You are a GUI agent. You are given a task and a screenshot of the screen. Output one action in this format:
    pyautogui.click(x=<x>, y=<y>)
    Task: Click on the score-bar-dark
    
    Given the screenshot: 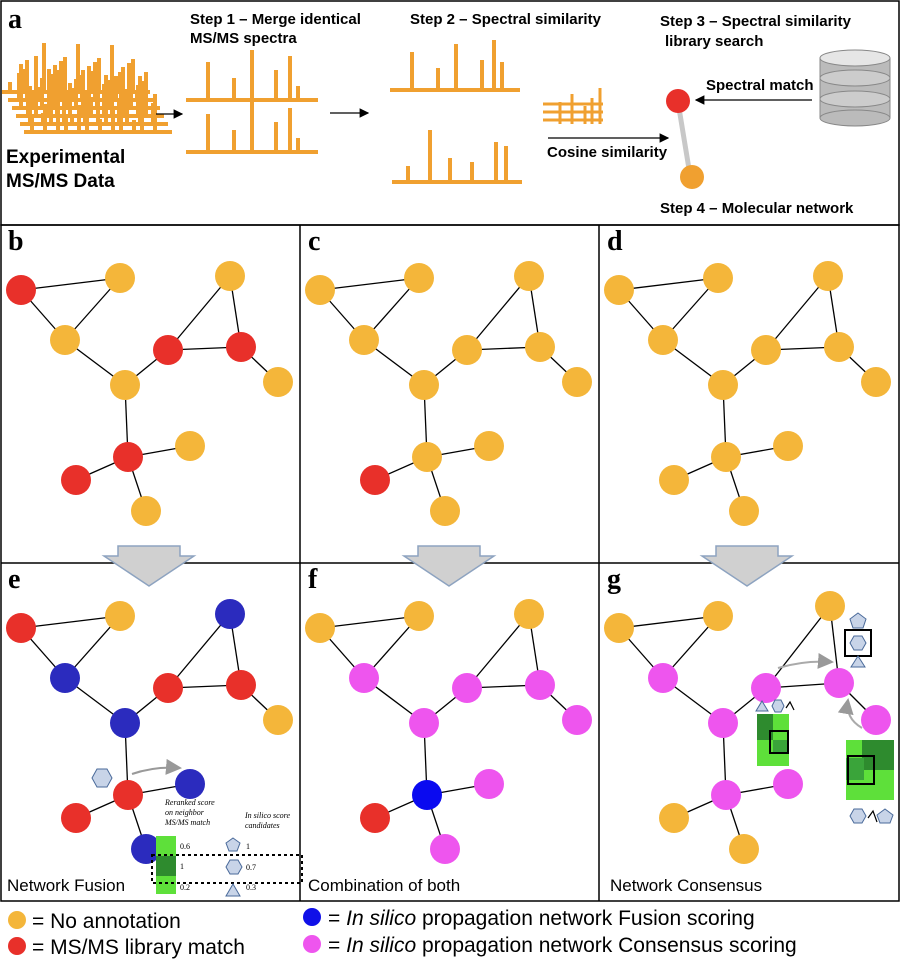 What is the action you would take?
    pyautogui.click(x=166, y=866)
    